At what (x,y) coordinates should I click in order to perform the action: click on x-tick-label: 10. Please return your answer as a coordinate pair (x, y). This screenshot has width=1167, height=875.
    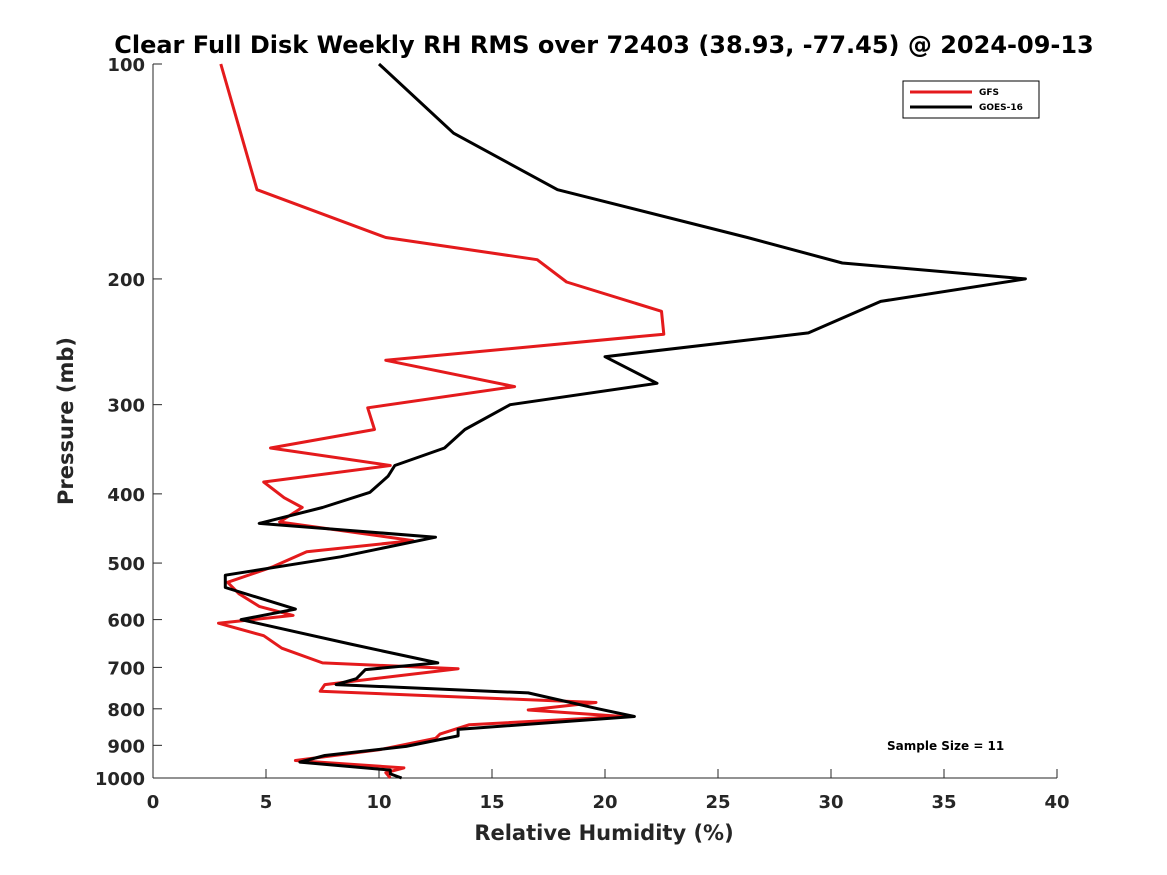
    Looking at the image, I should click on (378, 802).